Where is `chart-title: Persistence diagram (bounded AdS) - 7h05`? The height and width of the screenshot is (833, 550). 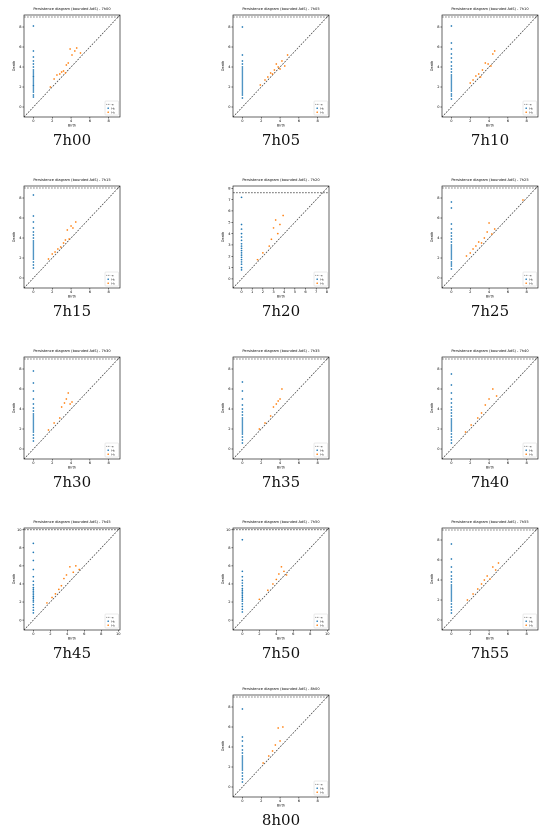
chart-title: Persistence diagram (bounded AdS) - 7h05 is located at coordinates (280, 9).